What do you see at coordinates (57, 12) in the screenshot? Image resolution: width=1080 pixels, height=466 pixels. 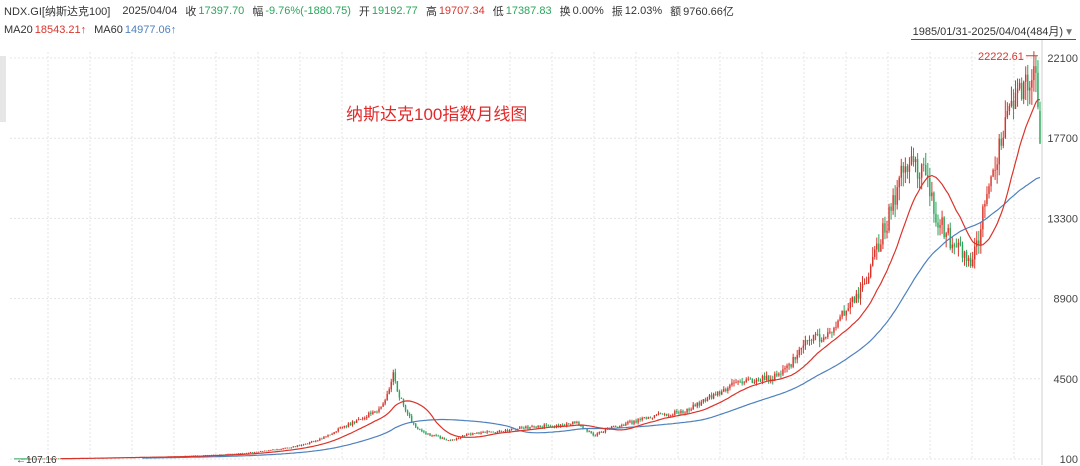 I see `symbol-name: NDX.GI[纳斯达克100]` at bounding box center [57, 12].